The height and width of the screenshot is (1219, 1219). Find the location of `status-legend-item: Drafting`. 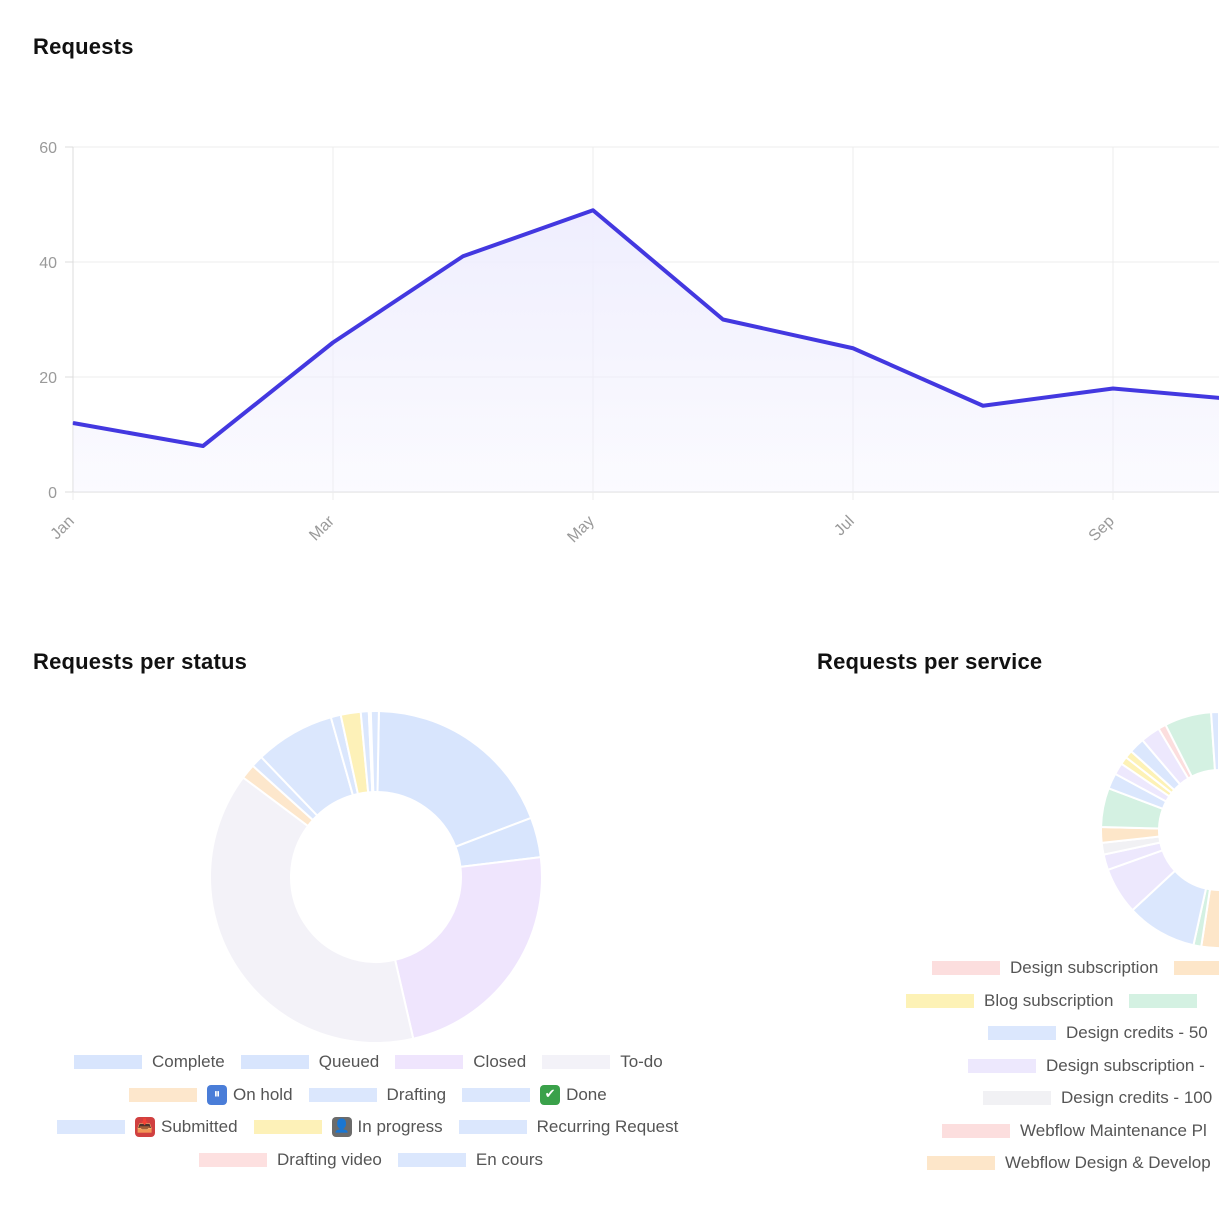

status-legend-item: Drafting is located at coordinates (377, 1095).